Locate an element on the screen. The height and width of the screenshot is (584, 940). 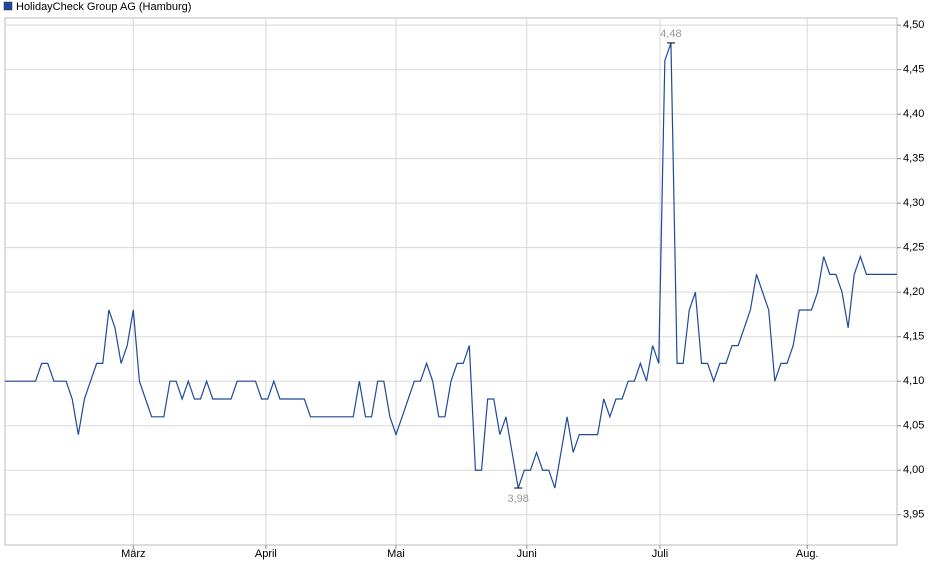
extreme-label: 4,48 is located at coordinates (670, 34).